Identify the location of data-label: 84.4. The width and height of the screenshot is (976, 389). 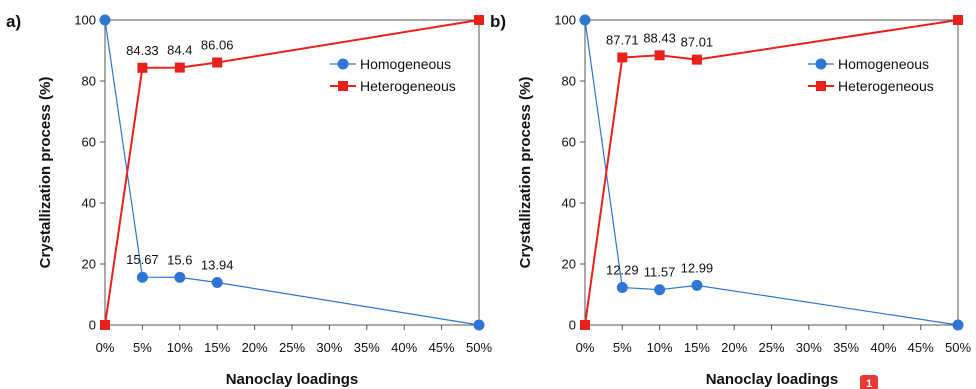
(179, 50).